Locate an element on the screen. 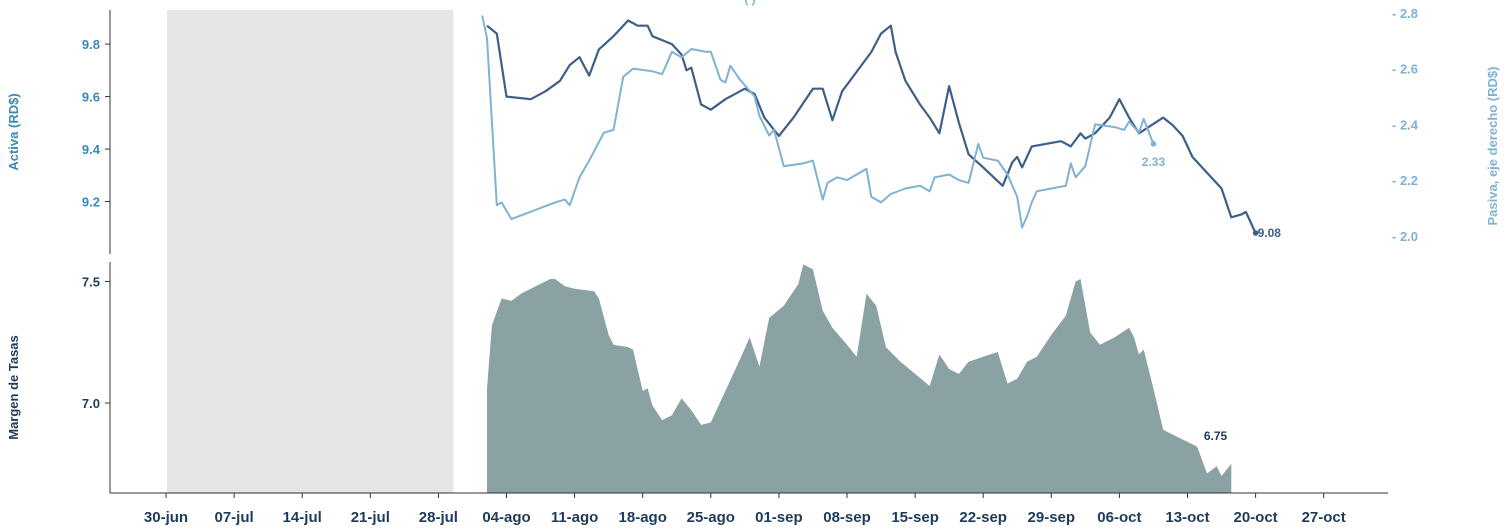 The width and height of the screenshot is (1504, 531). left-tick-label: 9.4 is located at coordinates (91, 149).